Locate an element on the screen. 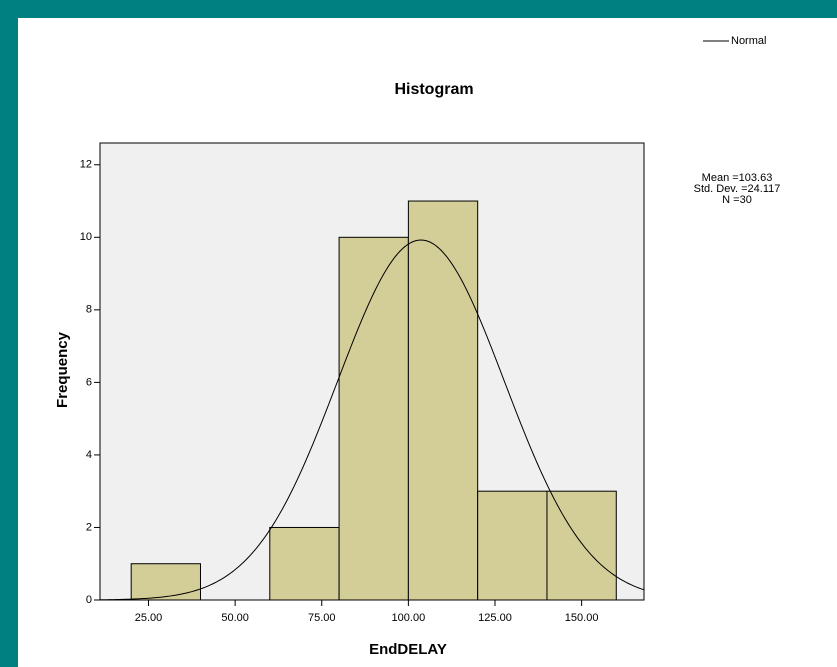  stat-label: N =30 is located at coordinates (737, 200).